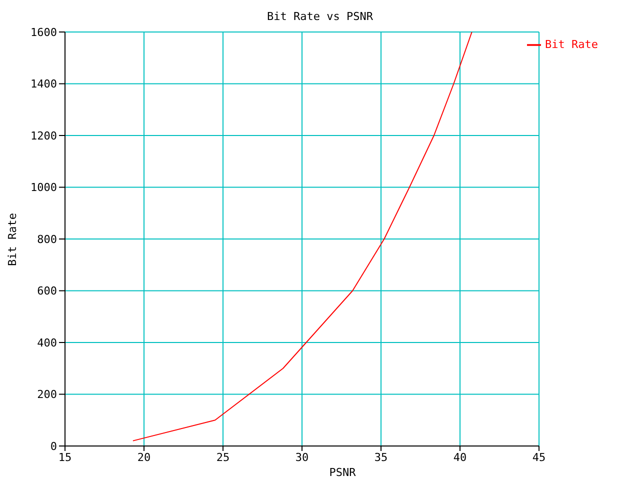 The height and width of the screenshot is (480, 640). What do you see at coordinates (539, 457) in the screenshot?
I see `x-tick-label: 45` at bounding box center [539, 457].